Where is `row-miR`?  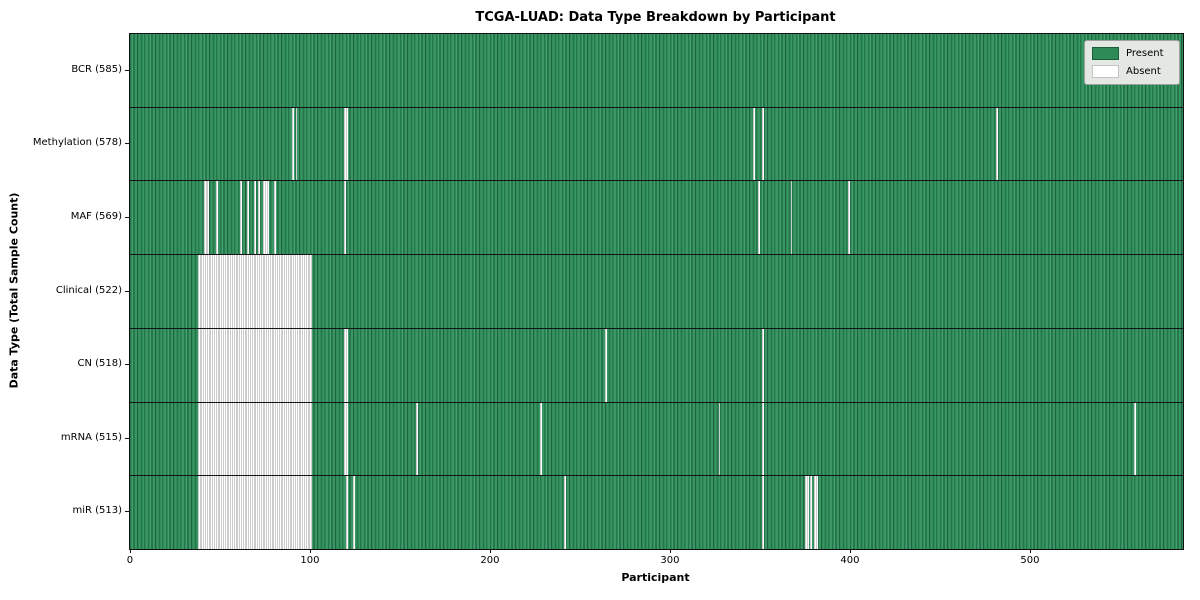
row-miR is located at coordinates (656, 512).